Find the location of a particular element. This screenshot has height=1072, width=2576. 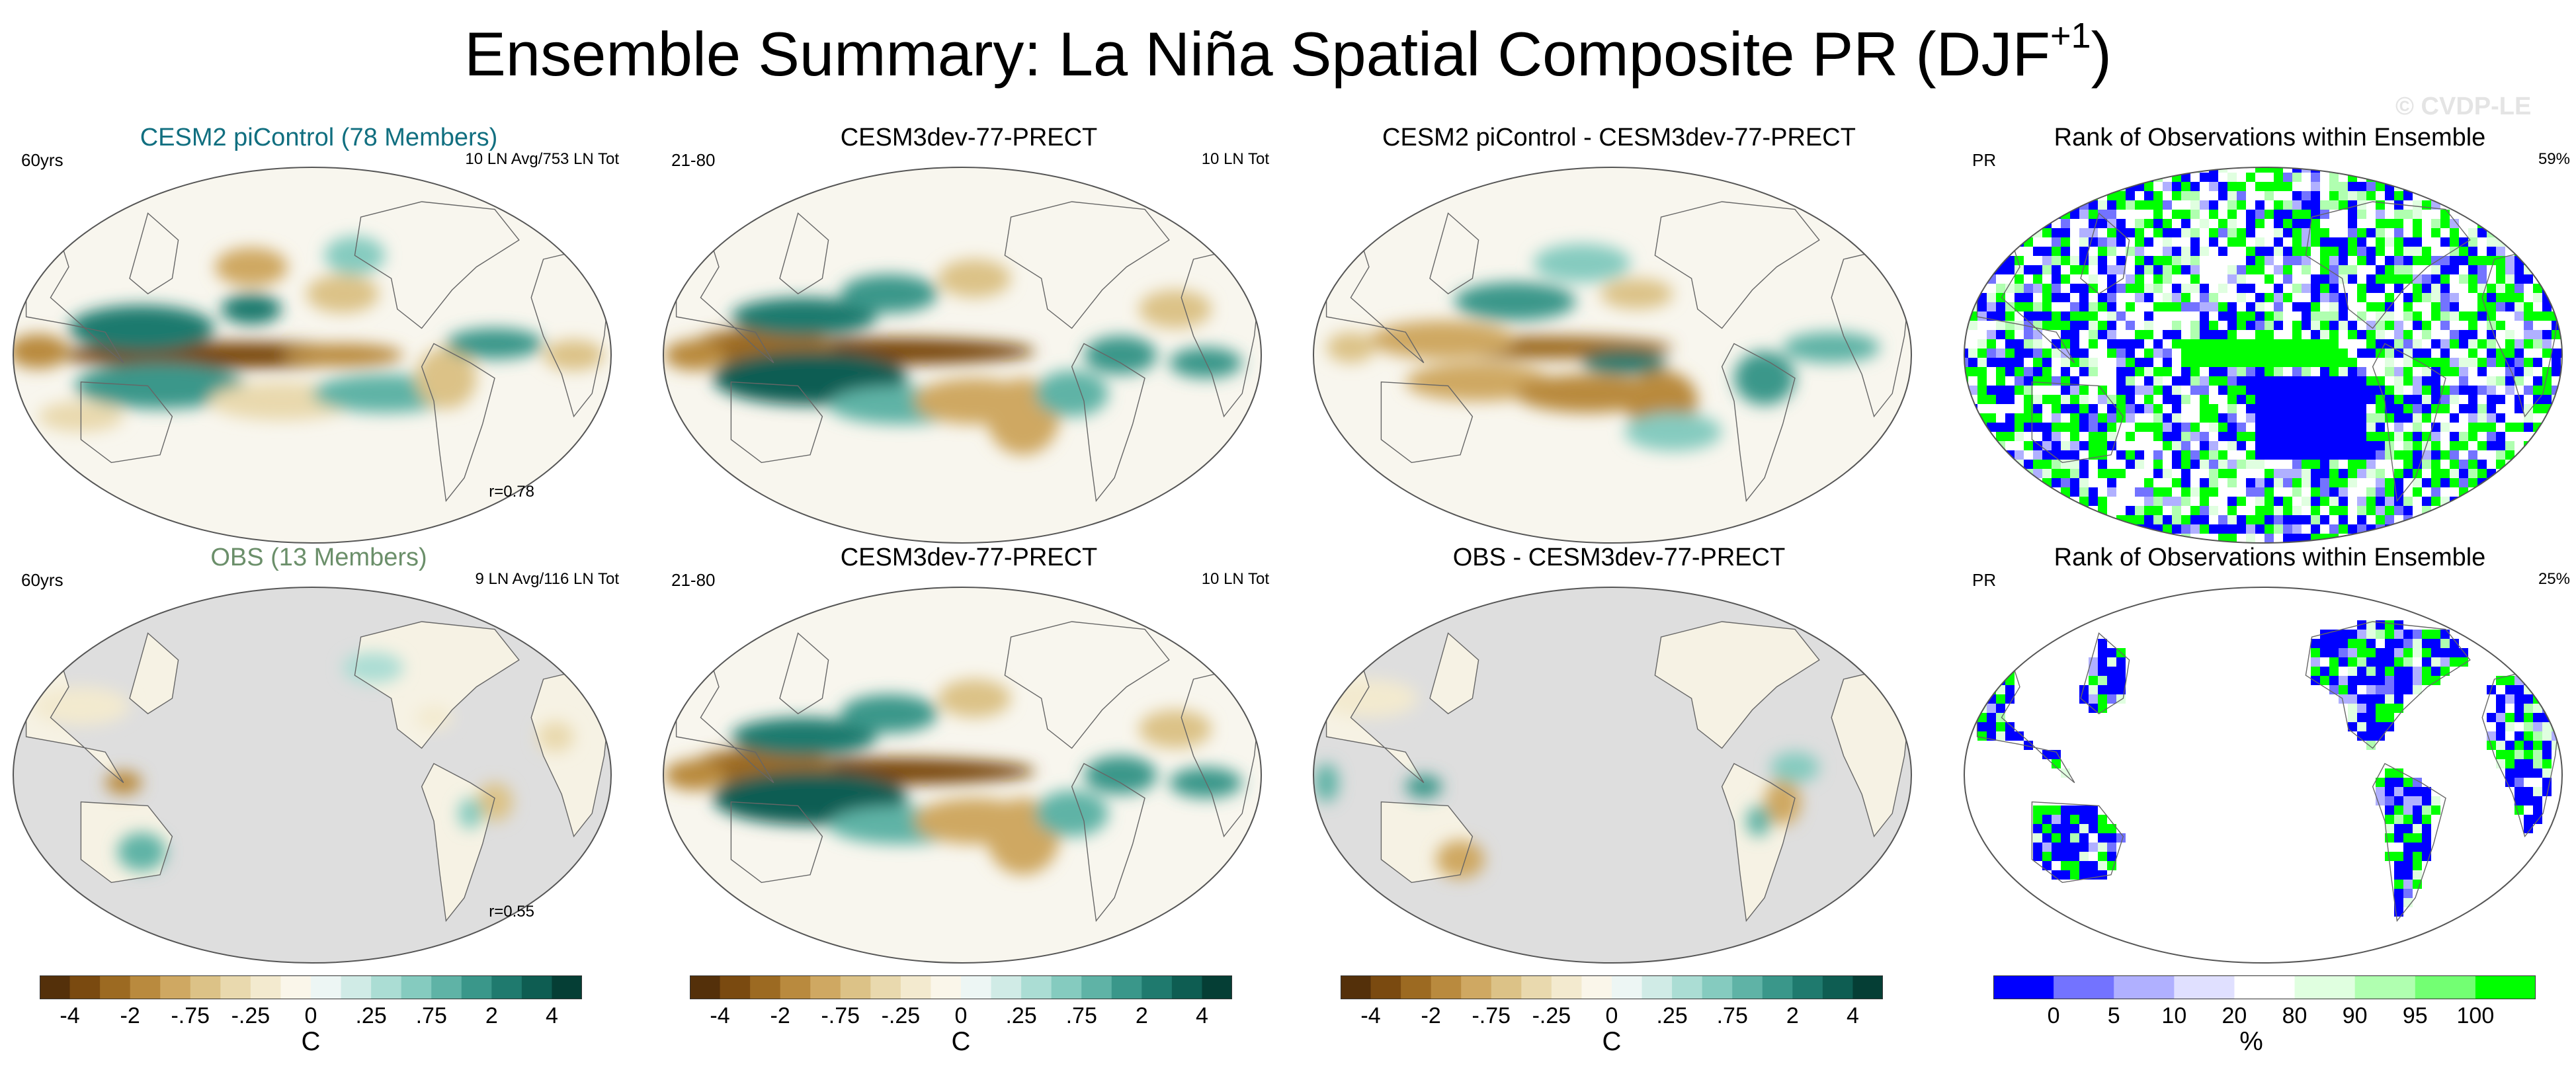

panel-title: Rank of Observations within Ensemble is located at coordinates (2270, 557).